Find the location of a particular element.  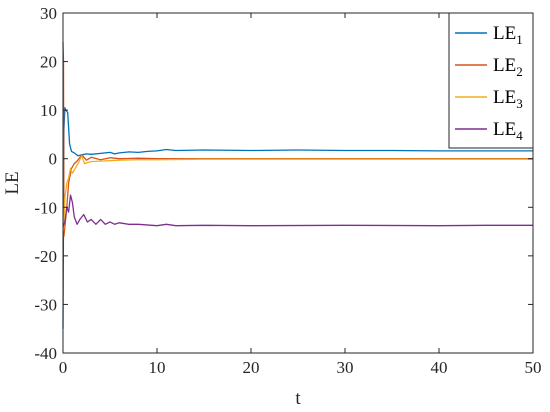

legend-entry-le4: LE4 is located at coordinates (508, 131).